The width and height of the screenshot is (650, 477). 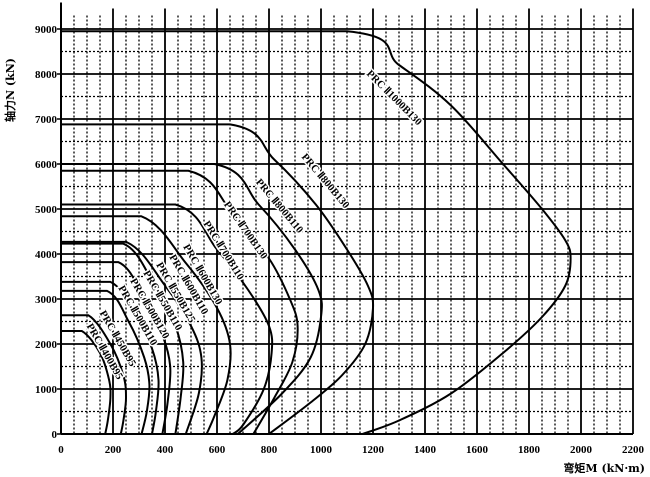 I want to click on x-tick-label: 600, so click(x=217, y=450).